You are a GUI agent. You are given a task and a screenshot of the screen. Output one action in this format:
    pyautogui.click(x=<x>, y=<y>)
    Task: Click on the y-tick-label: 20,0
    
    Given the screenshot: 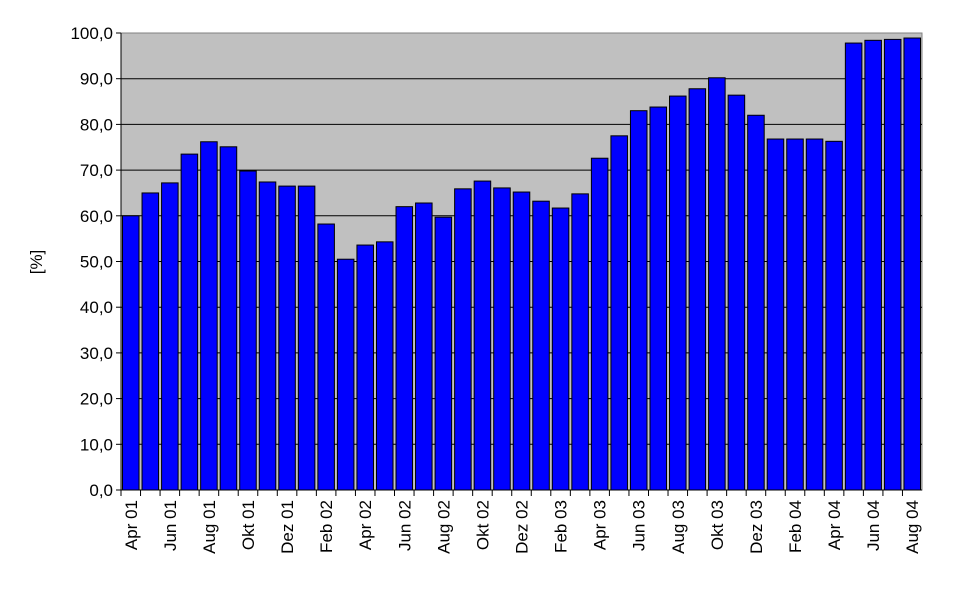 What is the action you would take?
    pyautogui.click(x=96, y=399)
    